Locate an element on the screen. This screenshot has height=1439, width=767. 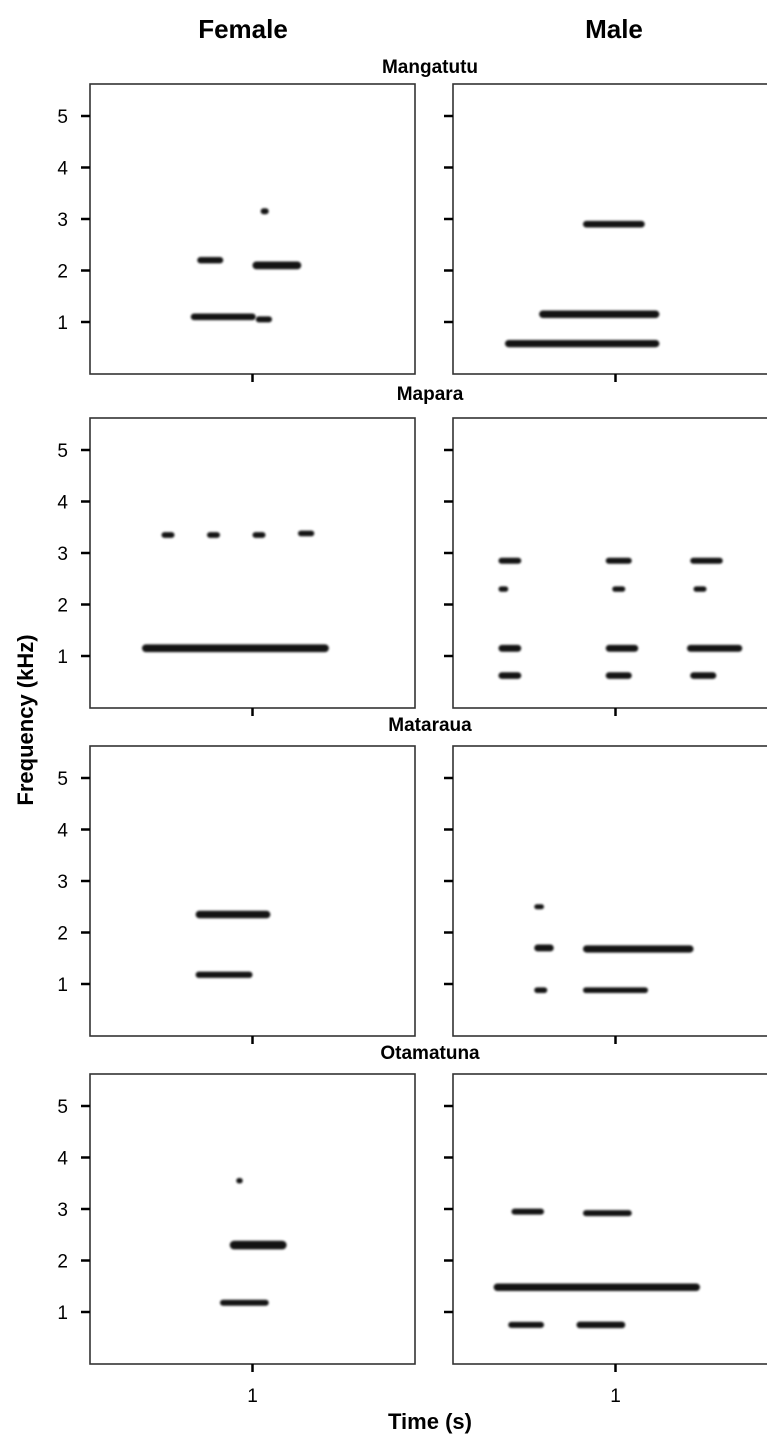
row-title-mangatutu: Mangatutu is located at coordinates (430, 67).